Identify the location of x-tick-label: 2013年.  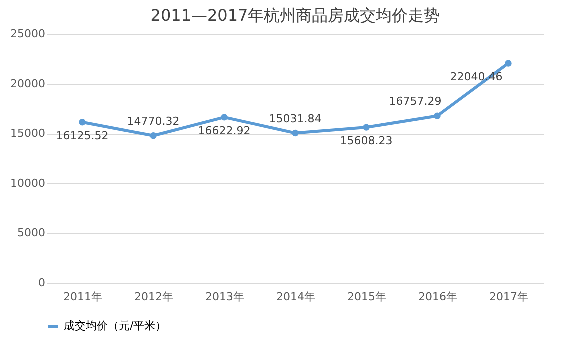
(225, 297).